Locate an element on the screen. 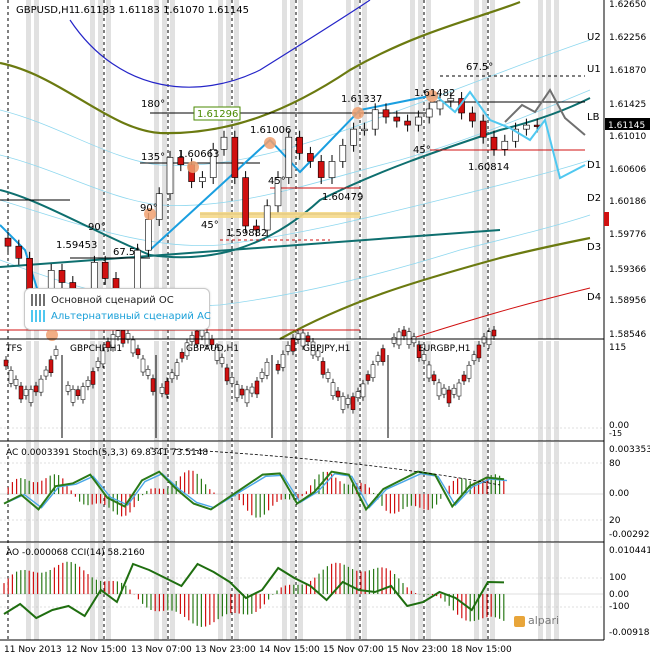  angle-label-180: 180° is located at coordinates (153, 104).